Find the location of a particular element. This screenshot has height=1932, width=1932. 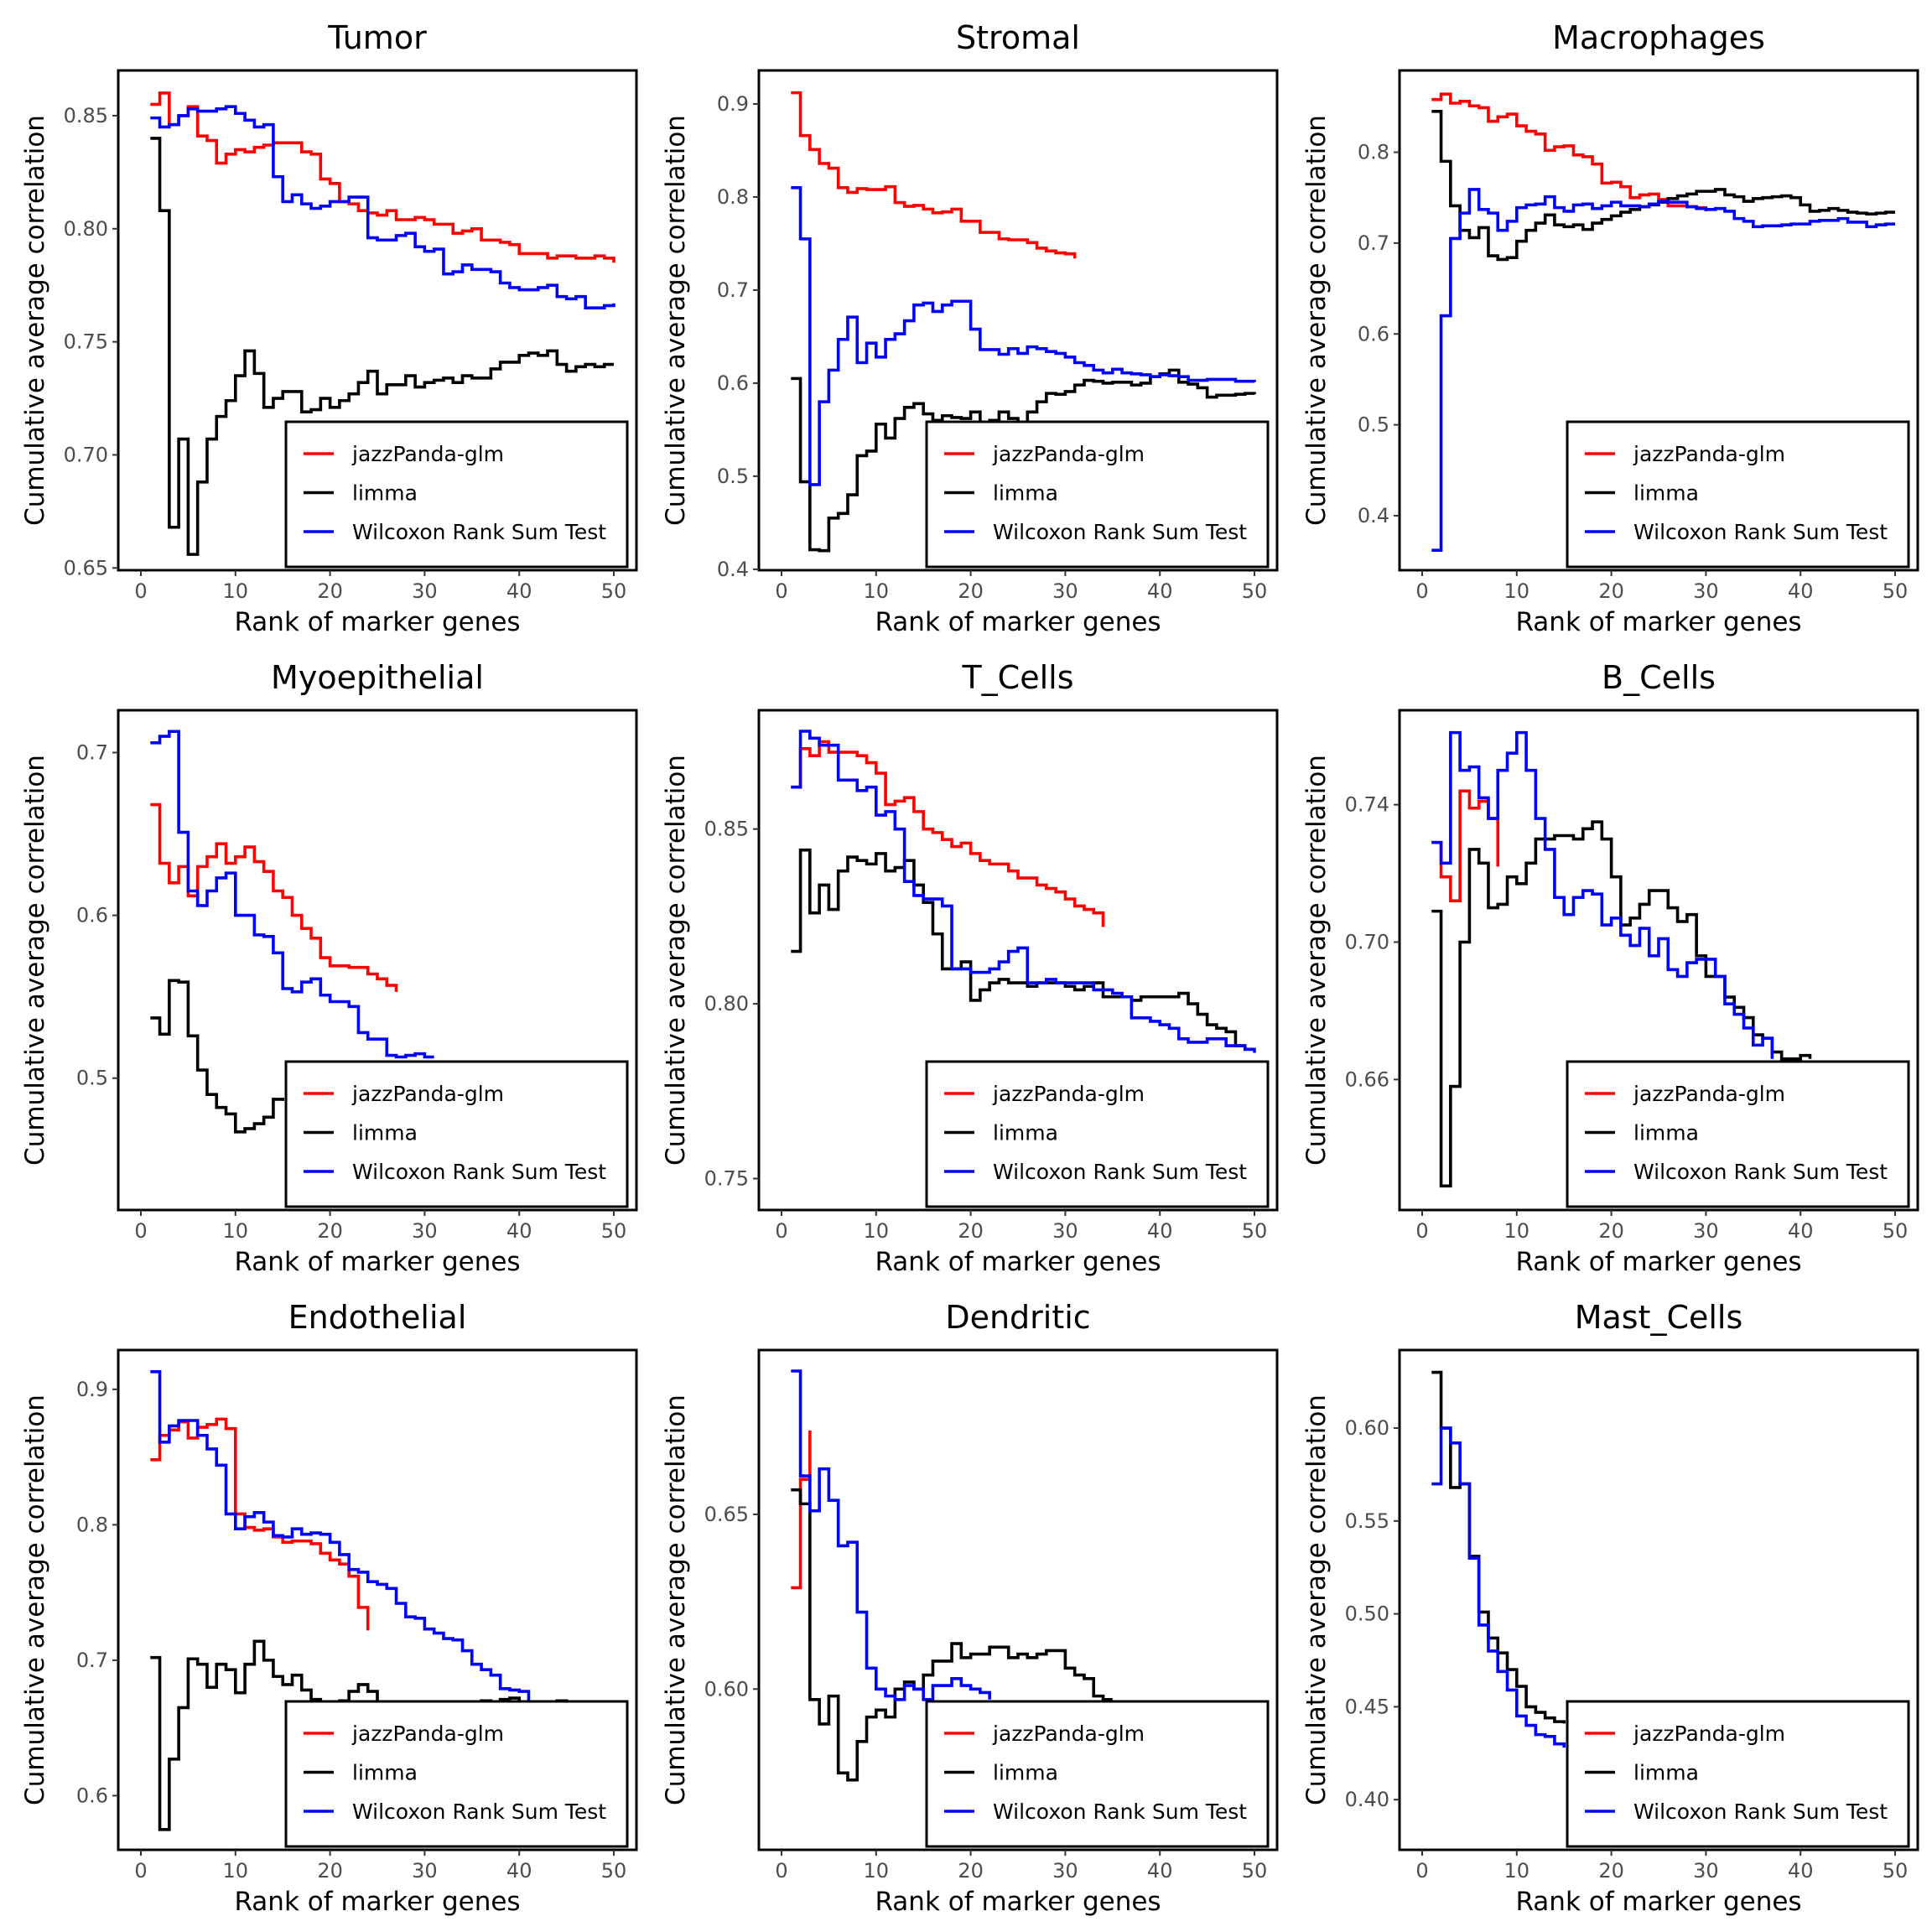

panel-title: Dendritic is located at coordinates (1017, 1317).